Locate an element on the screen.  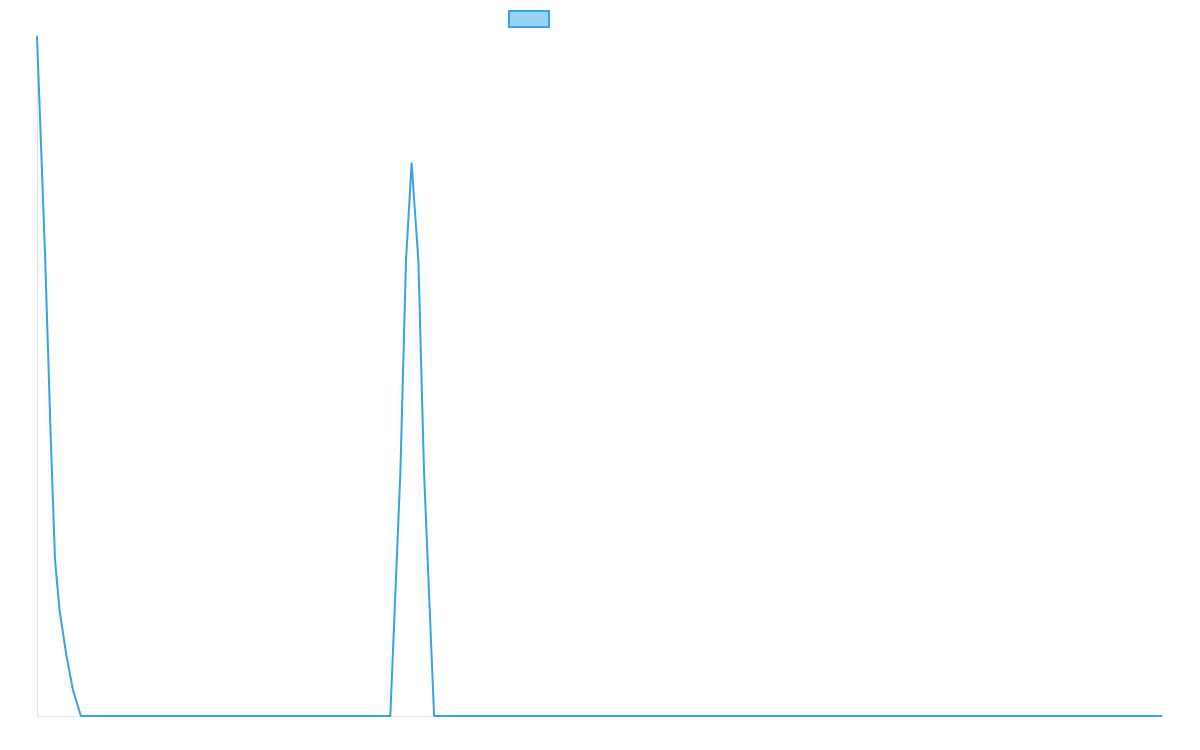
legend is located at coordinates (532, 19).